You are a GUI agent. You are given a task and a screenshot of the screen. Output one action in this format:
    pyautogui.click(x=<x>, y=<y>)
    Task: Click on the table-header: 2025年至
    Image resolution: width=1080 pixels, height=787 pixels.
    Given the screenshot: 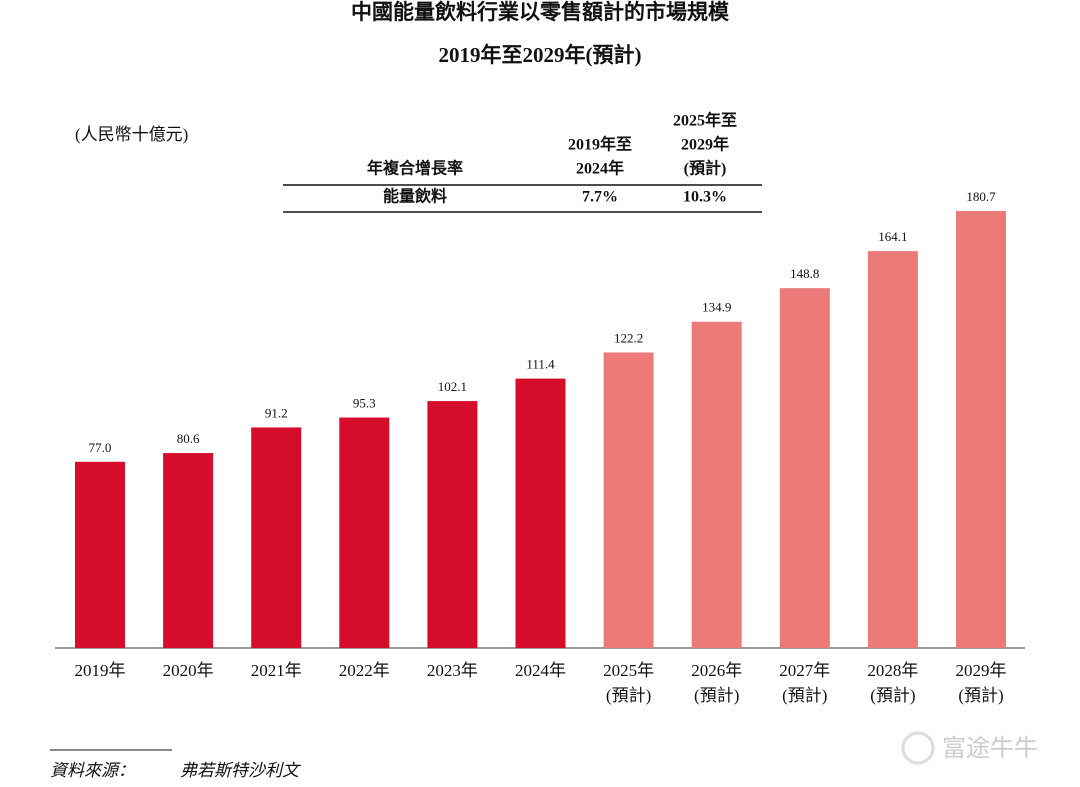 What is the action you would take?
    pyautogui.click(x=705, y=120)
    